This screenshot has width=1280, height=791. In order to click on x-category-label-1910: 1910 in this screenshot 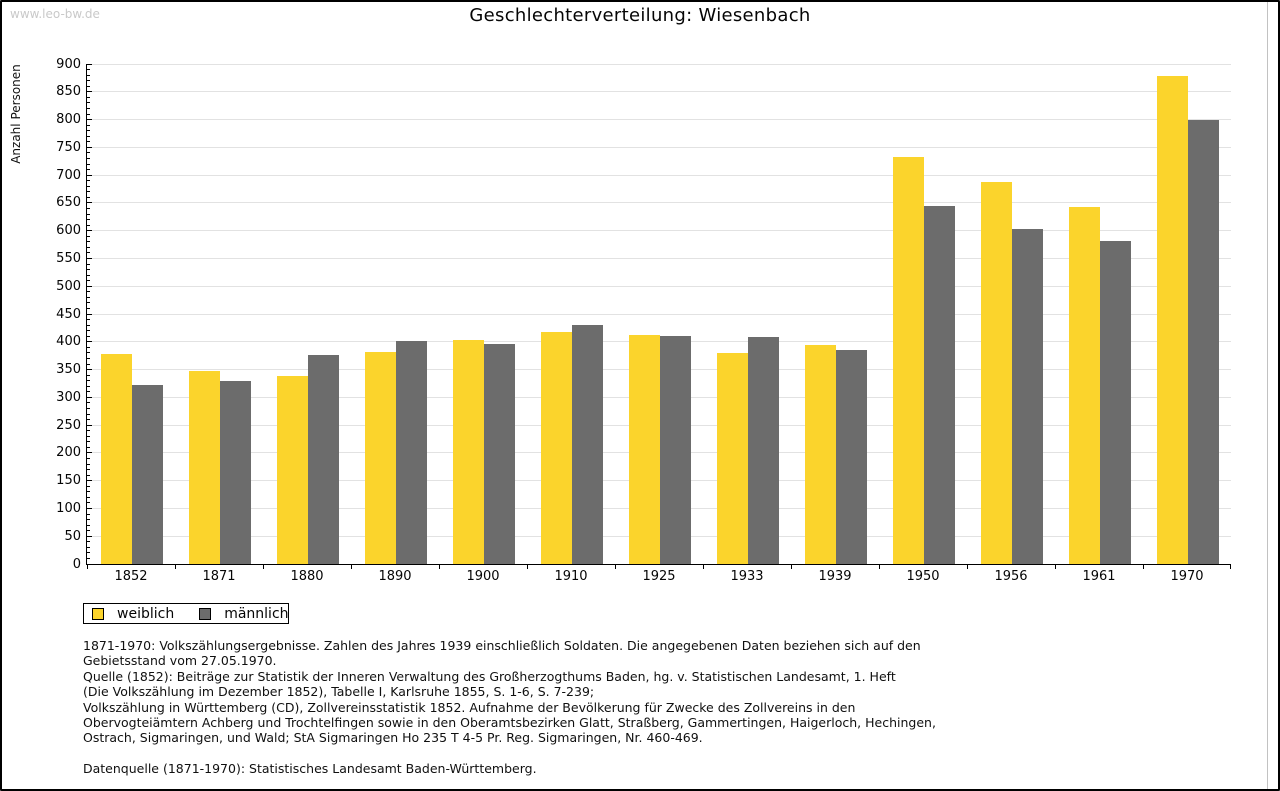, I will do `click(571, 576)`.